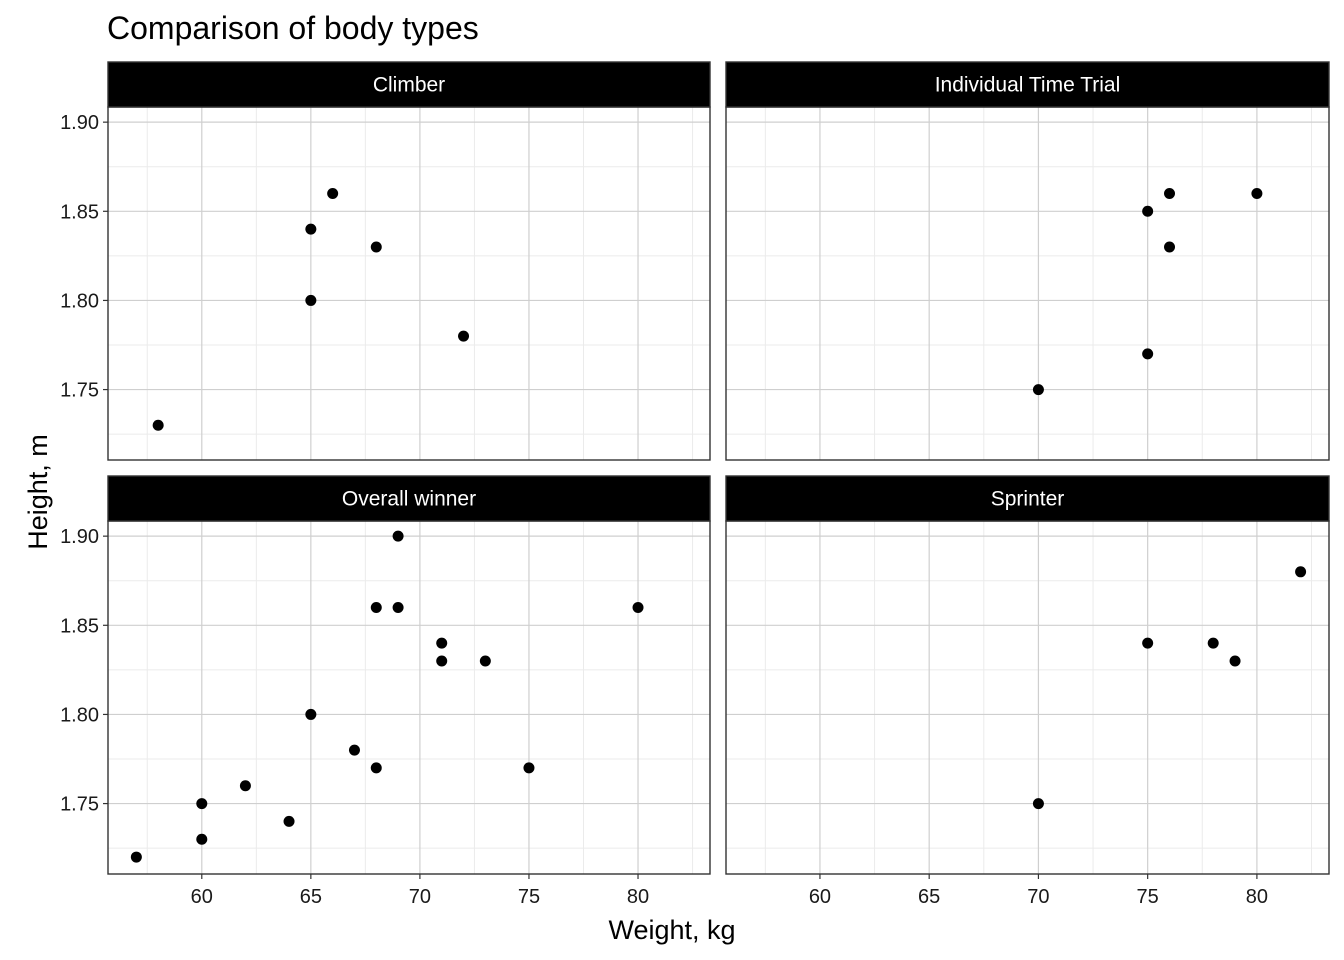 This screenshot has height=960, width=1344. What do you see at coordinates (38, 492) in the screenshot?
I see `y-axis-label: Height, m` at bounding box center [38, 492].